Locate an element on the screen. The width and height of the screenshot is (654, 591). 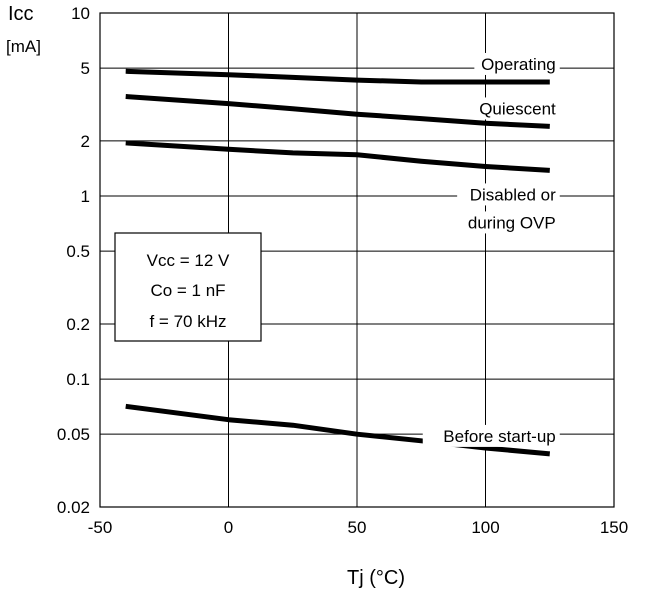
y-tick-label: 1 is located at coordinates (85, 196).